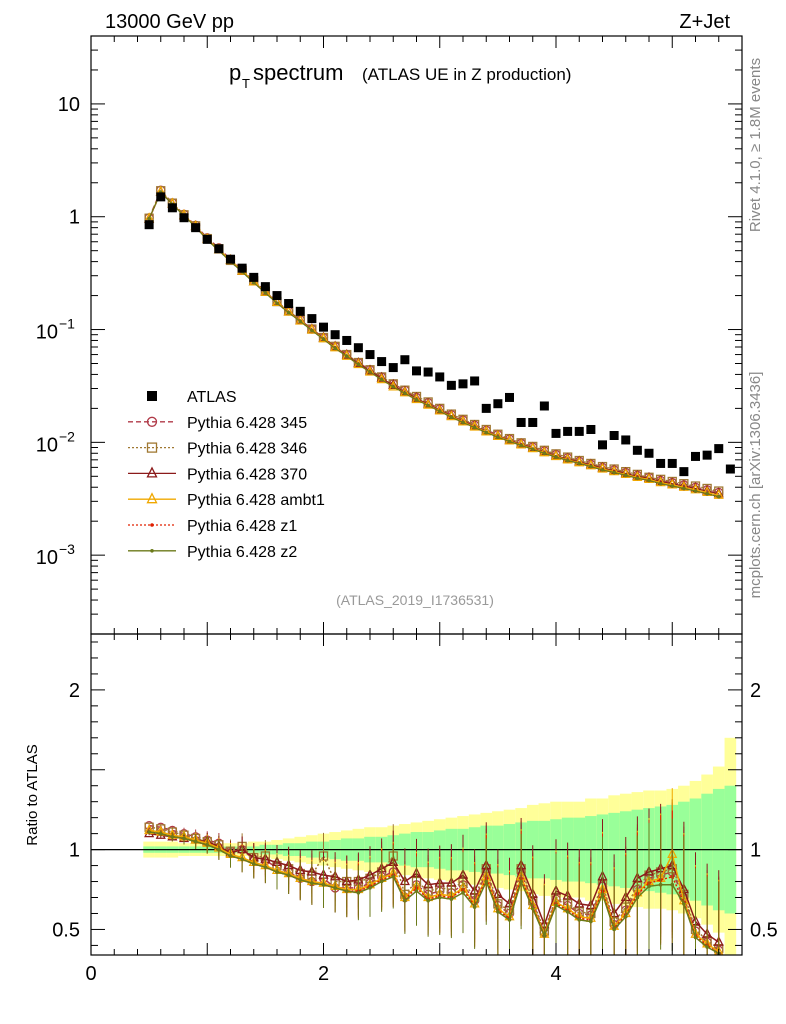 This screenshot has height=1024, width=786. Describe the element at coordinates (47, 333) in the screenshot. I see `y-tick-label-base: 10` at that location.